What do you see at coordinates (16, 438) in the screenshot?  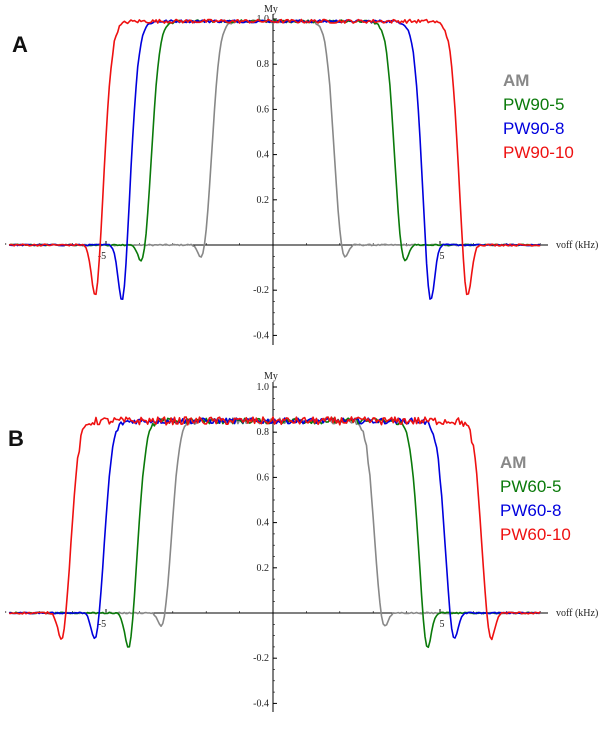 I see `panel-label: B` at bounding box center [16, 438].